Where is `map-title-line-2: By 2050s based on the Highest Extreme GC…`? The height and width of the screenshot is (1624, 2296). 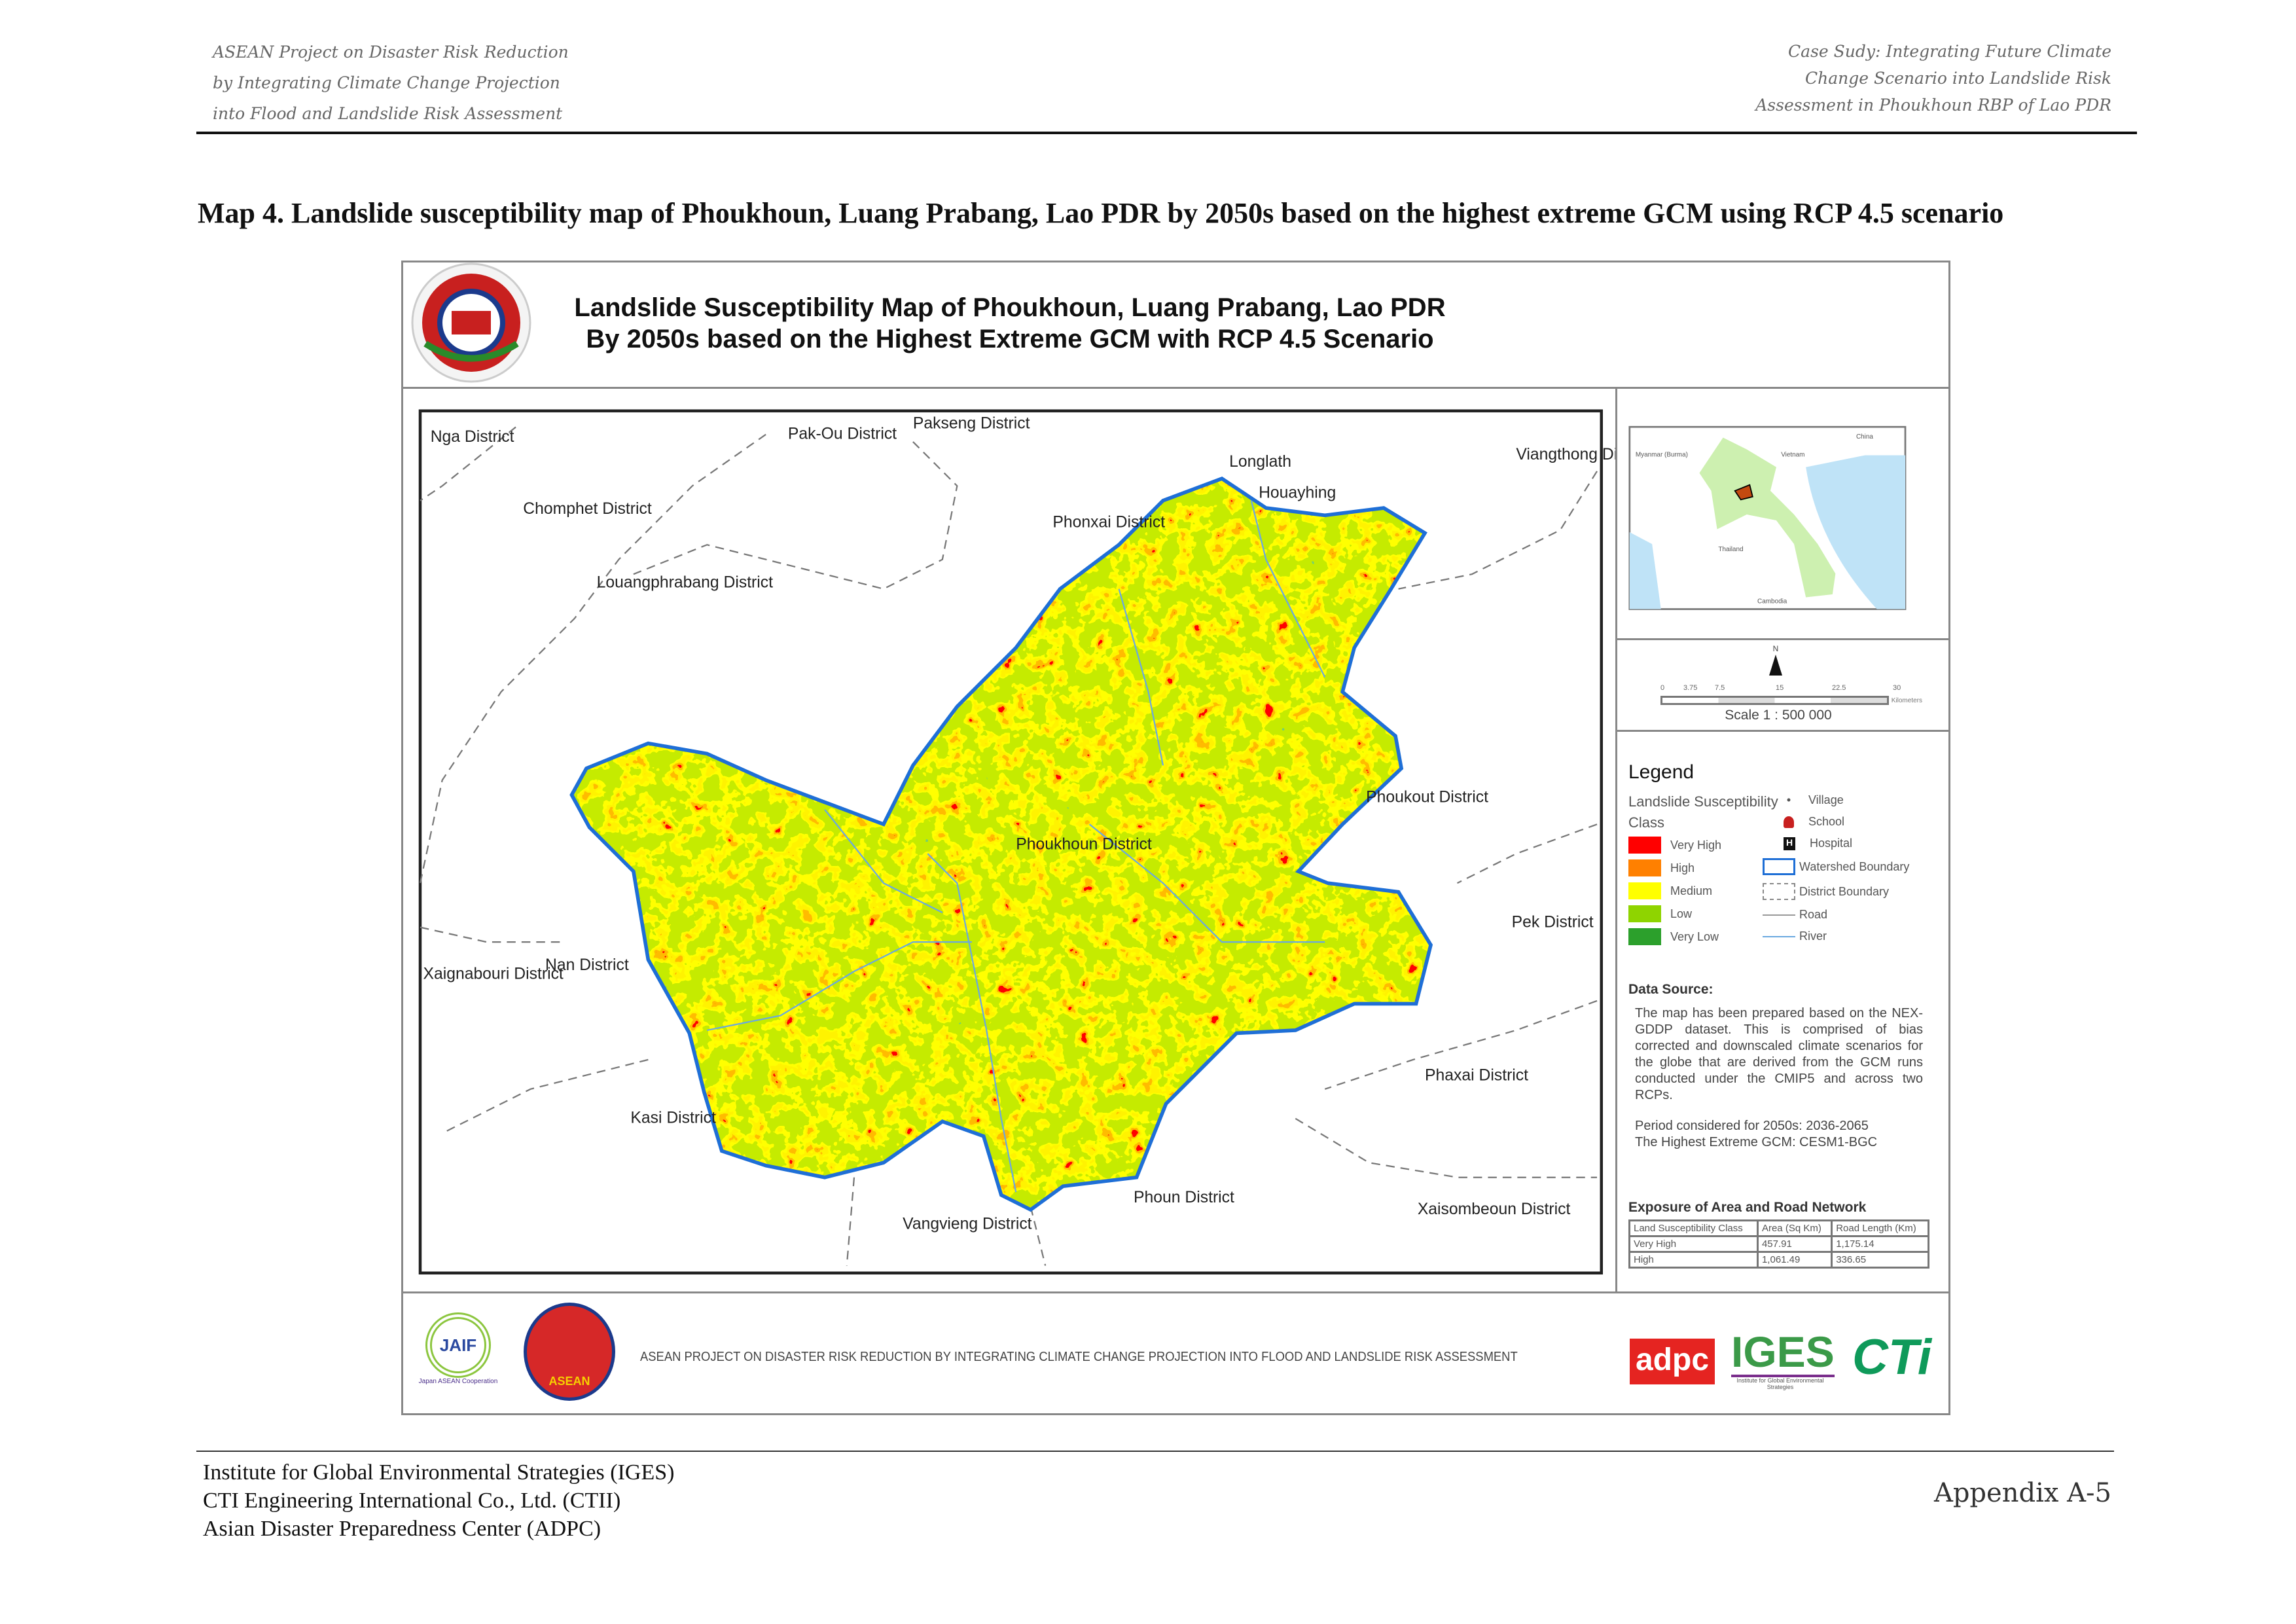 map-title-line-2: By 2050s based on the Highest Extreme GC… is located at coordinates (1010, 339).